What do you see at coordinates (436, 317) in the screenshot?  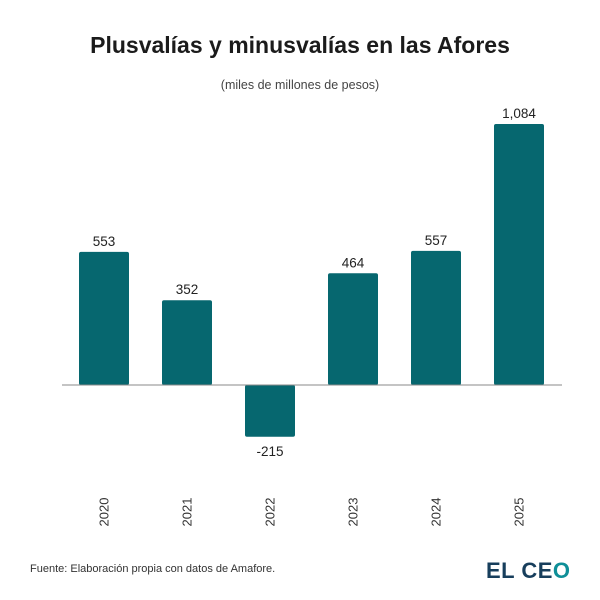 I see `bar-2024` at bounding box center [436, 317].